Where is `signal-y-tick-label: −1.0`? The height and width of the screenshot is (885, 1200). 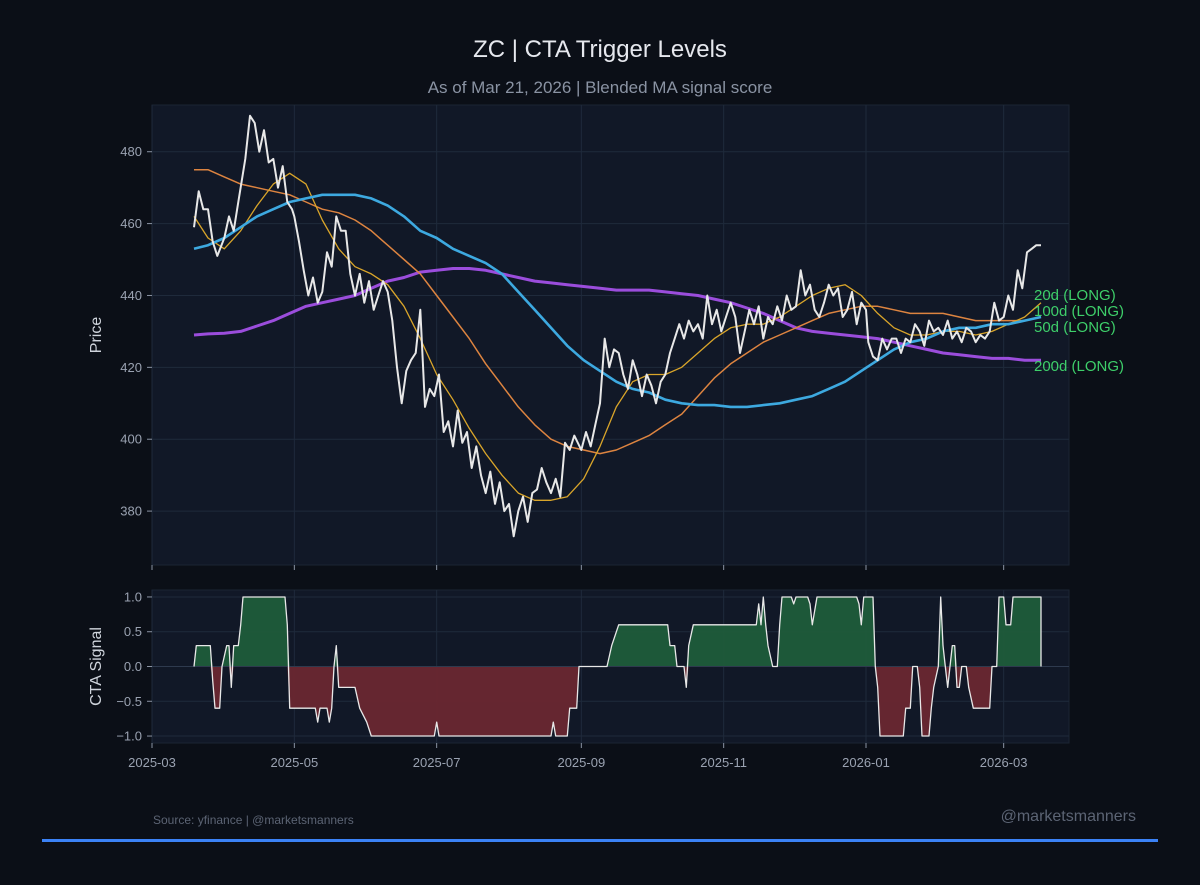
signal-y-tick-label: −1.0 is located at coordinates (129, 736).